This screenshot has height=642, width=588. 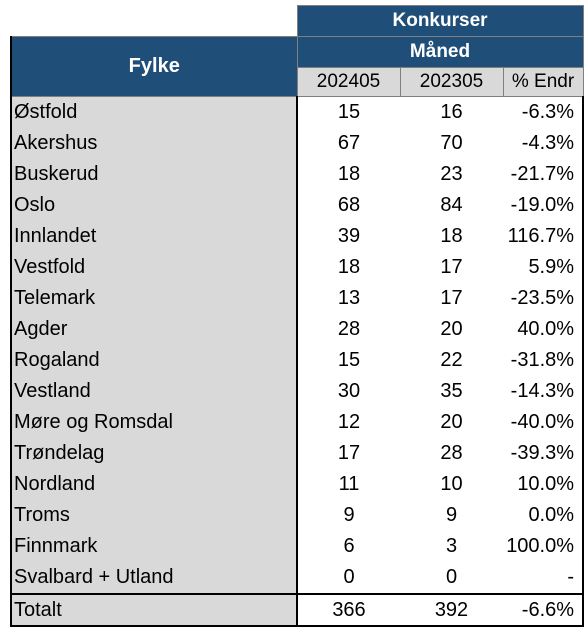 I want to click on table-row: Oslo 68 84 -19.0%, so click(x=297, y=205).